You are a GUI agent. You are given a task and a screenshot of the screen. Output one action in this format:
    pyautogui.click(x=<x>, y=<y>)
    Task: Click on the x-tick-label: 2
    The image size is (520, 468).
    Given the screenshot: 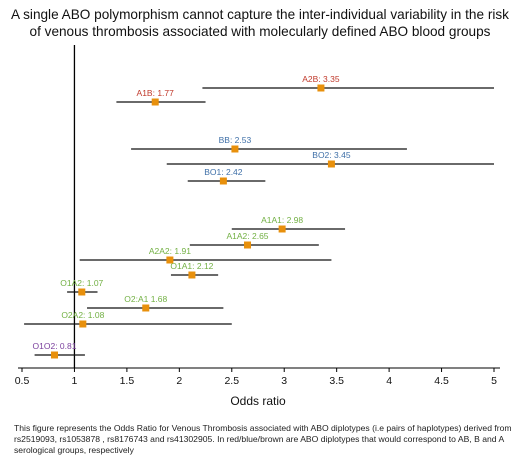 What is the action you would take?
    pyautogui.click(x=179, y=381)
    